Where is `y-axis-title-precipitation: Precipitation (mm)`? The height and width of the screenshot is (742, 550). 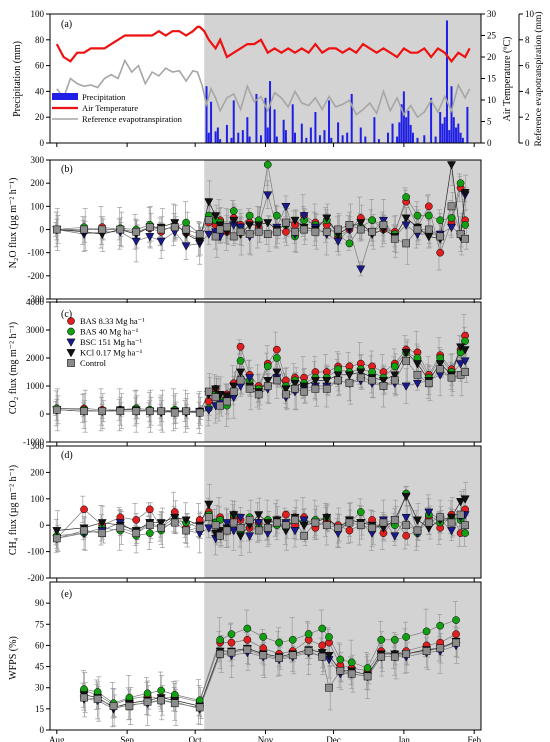 y-axis-title-precipitation: Precipitation (mm) is located at coordinates (17, 79).